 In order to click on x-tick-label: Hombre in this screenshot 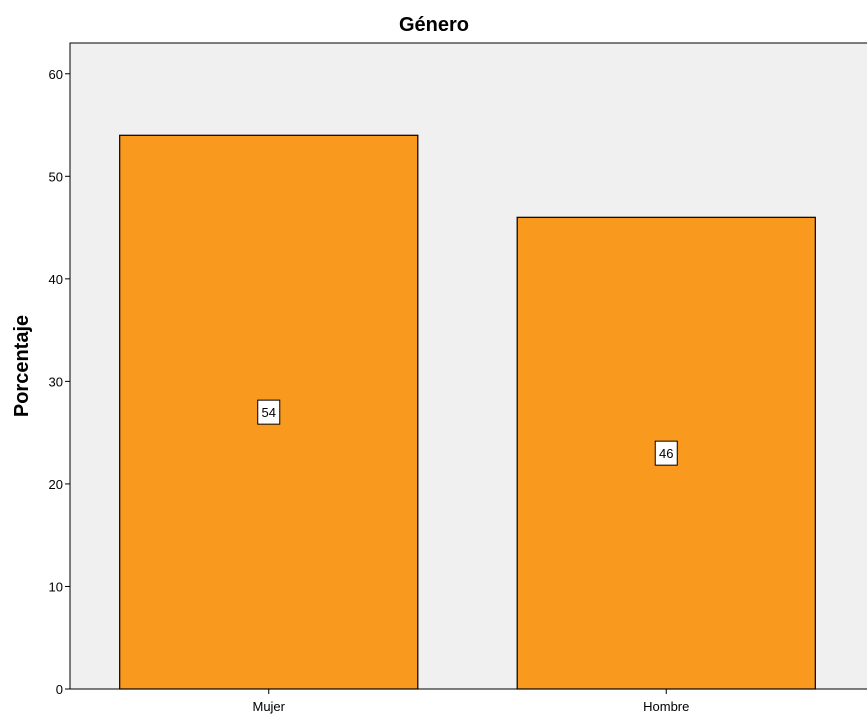, I will do `click(666, 706)`.